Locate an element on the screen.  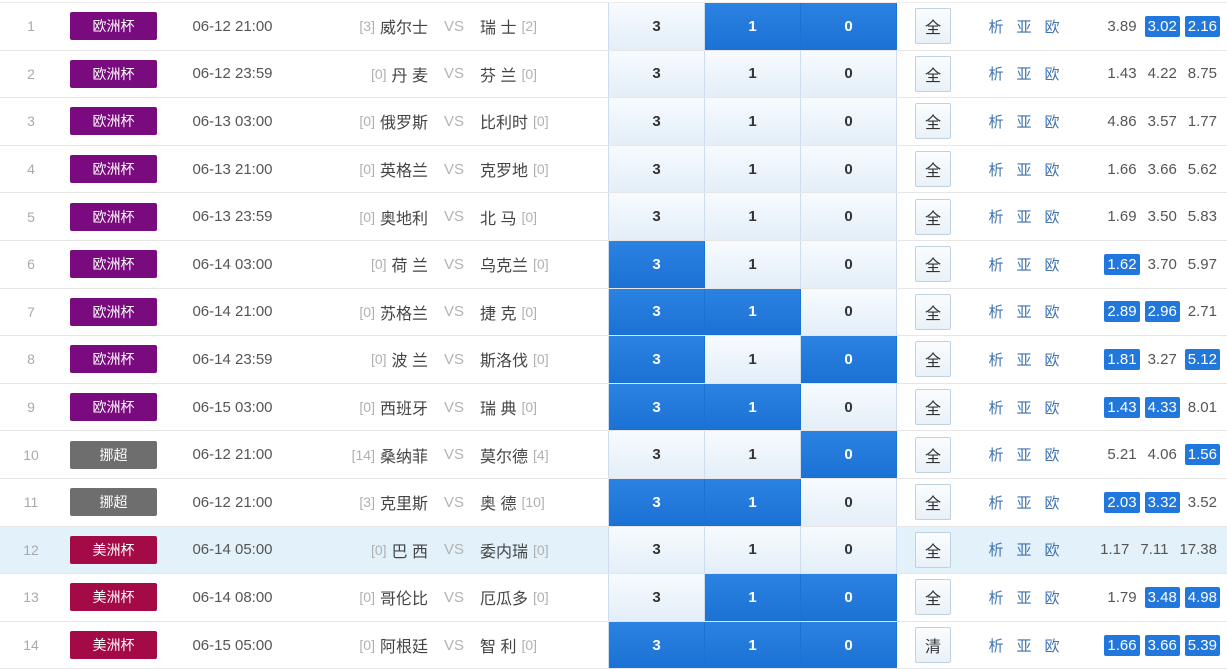
row-number: 5 is located at coordinates (31, 216).